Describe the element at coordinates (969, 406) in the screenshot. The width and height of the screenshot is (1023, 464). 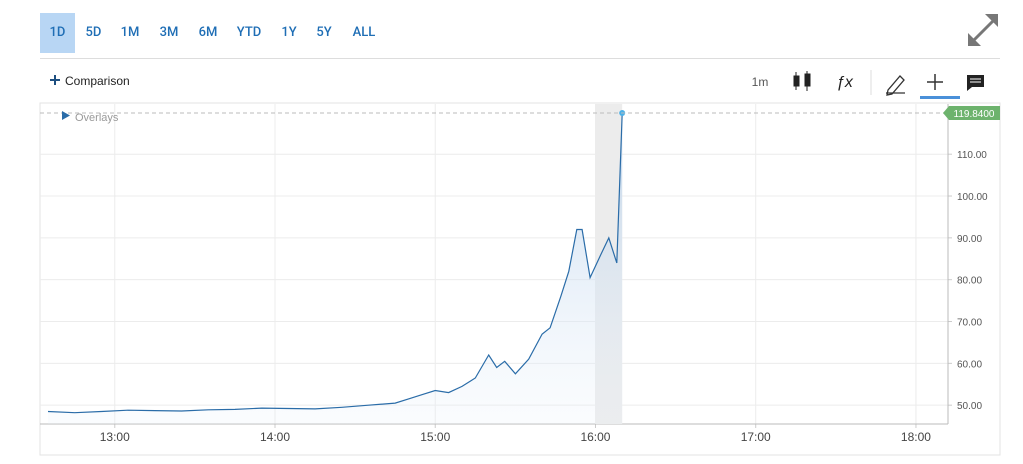
I see `y-tick-label: 50.00` at that location.